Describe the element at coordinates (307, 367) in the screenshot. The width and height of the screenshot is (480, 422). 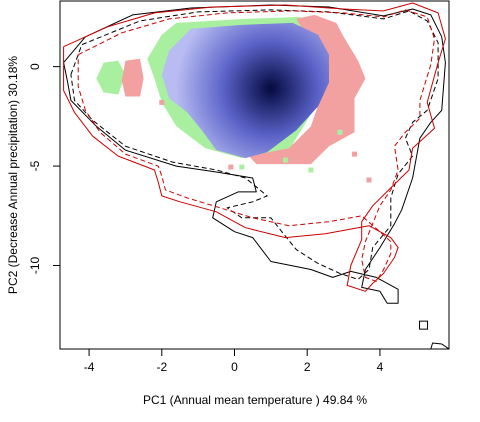
I see `x-tick-label: 2` at that location.